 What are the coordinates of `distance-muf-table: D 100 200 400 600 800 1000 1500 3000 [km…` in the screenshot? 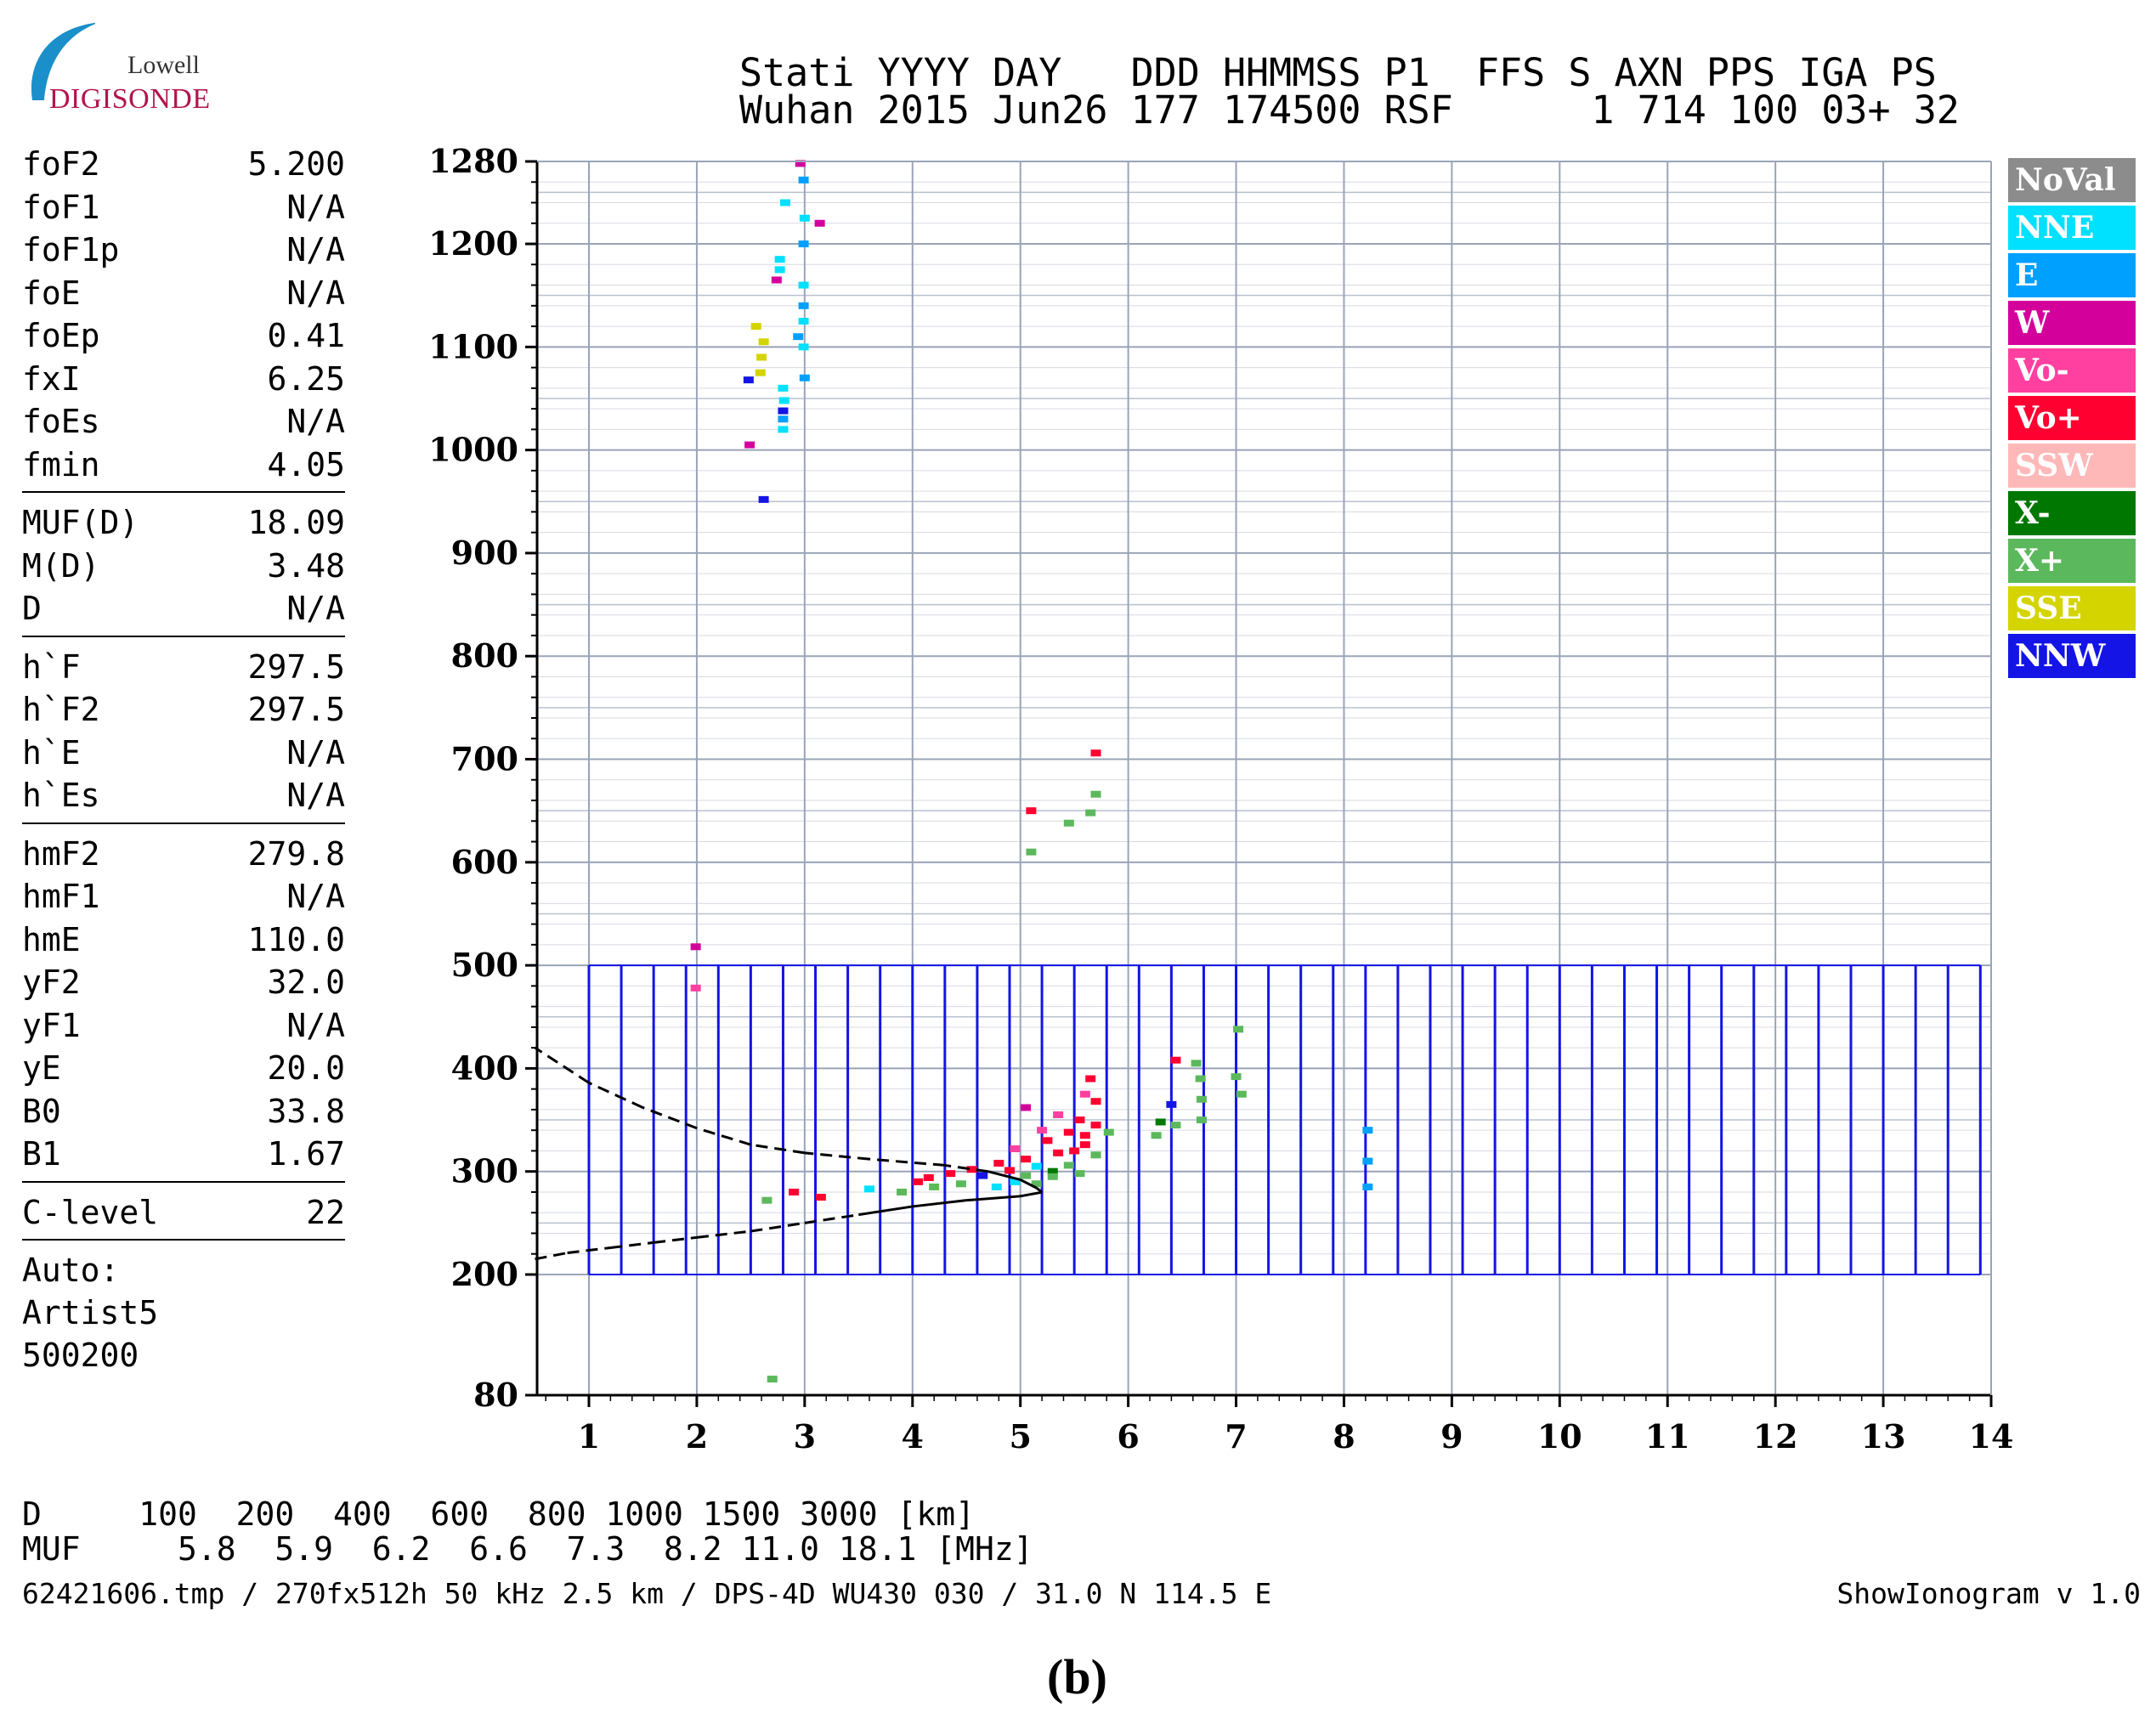 It's located at (527, 1532).